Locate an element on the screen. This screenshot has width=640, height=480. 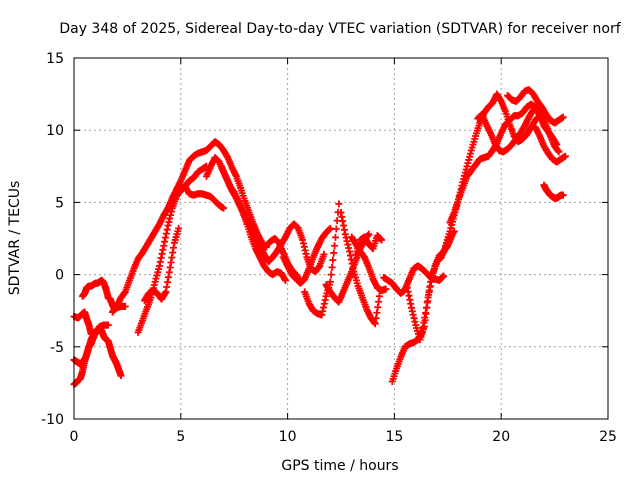
x-tick-label: 0 is located at coordinates (74, 437).